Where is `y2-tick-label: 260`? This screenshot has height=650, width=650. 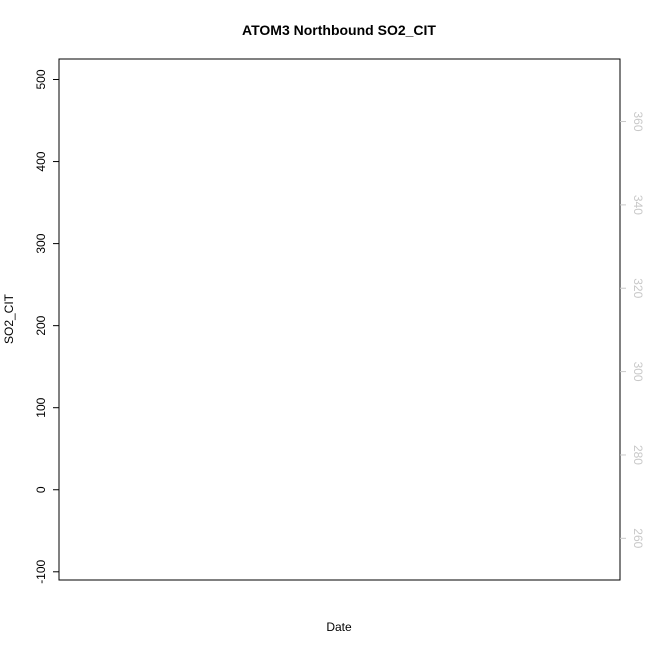
y2-tick-label: 260 is located at coordinates (638, 538).